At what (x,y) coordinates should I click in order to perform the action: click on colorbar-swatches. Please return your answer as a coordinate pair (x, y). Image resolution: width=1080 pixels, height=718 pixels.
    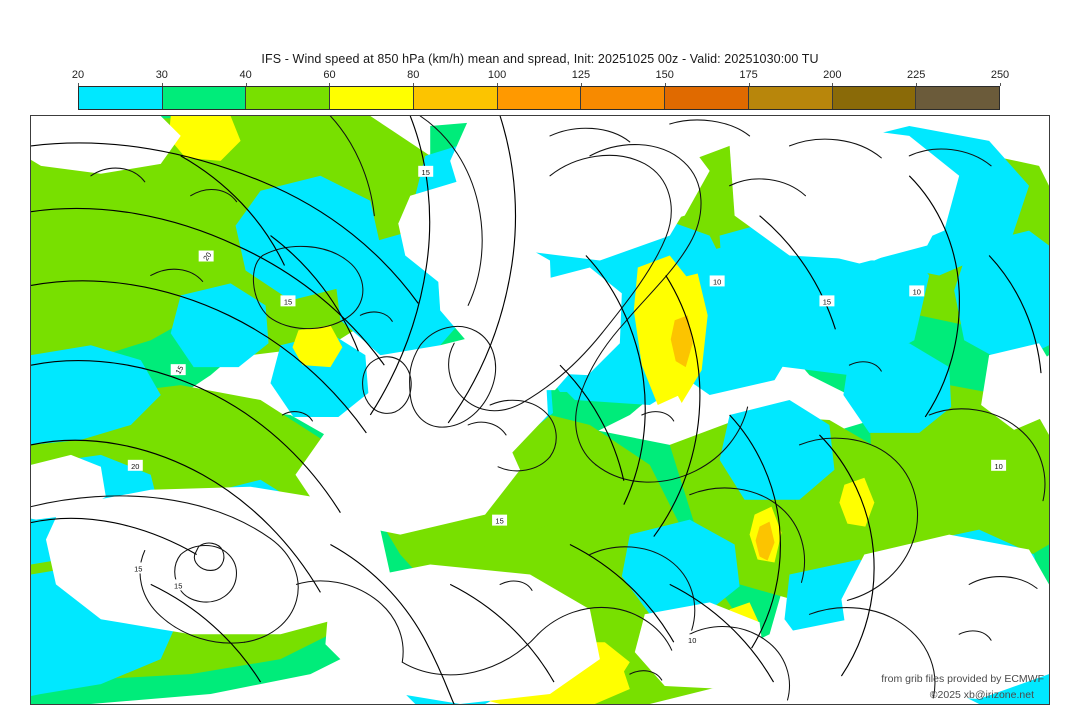
    Looking at the image, I should click on (539, 98).